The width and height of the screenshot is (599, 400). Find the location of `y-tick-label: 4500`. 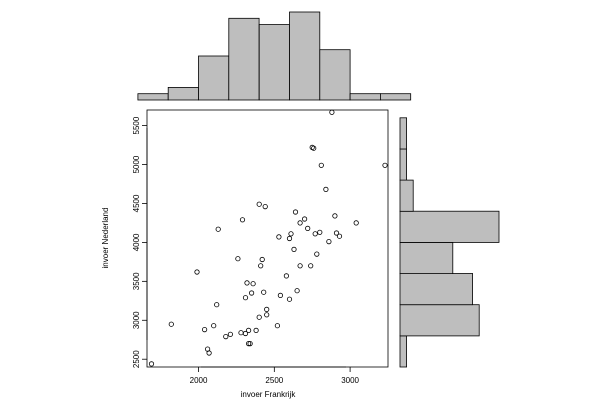

y-tick-label: 4500 is located at coordinates (136, 203).